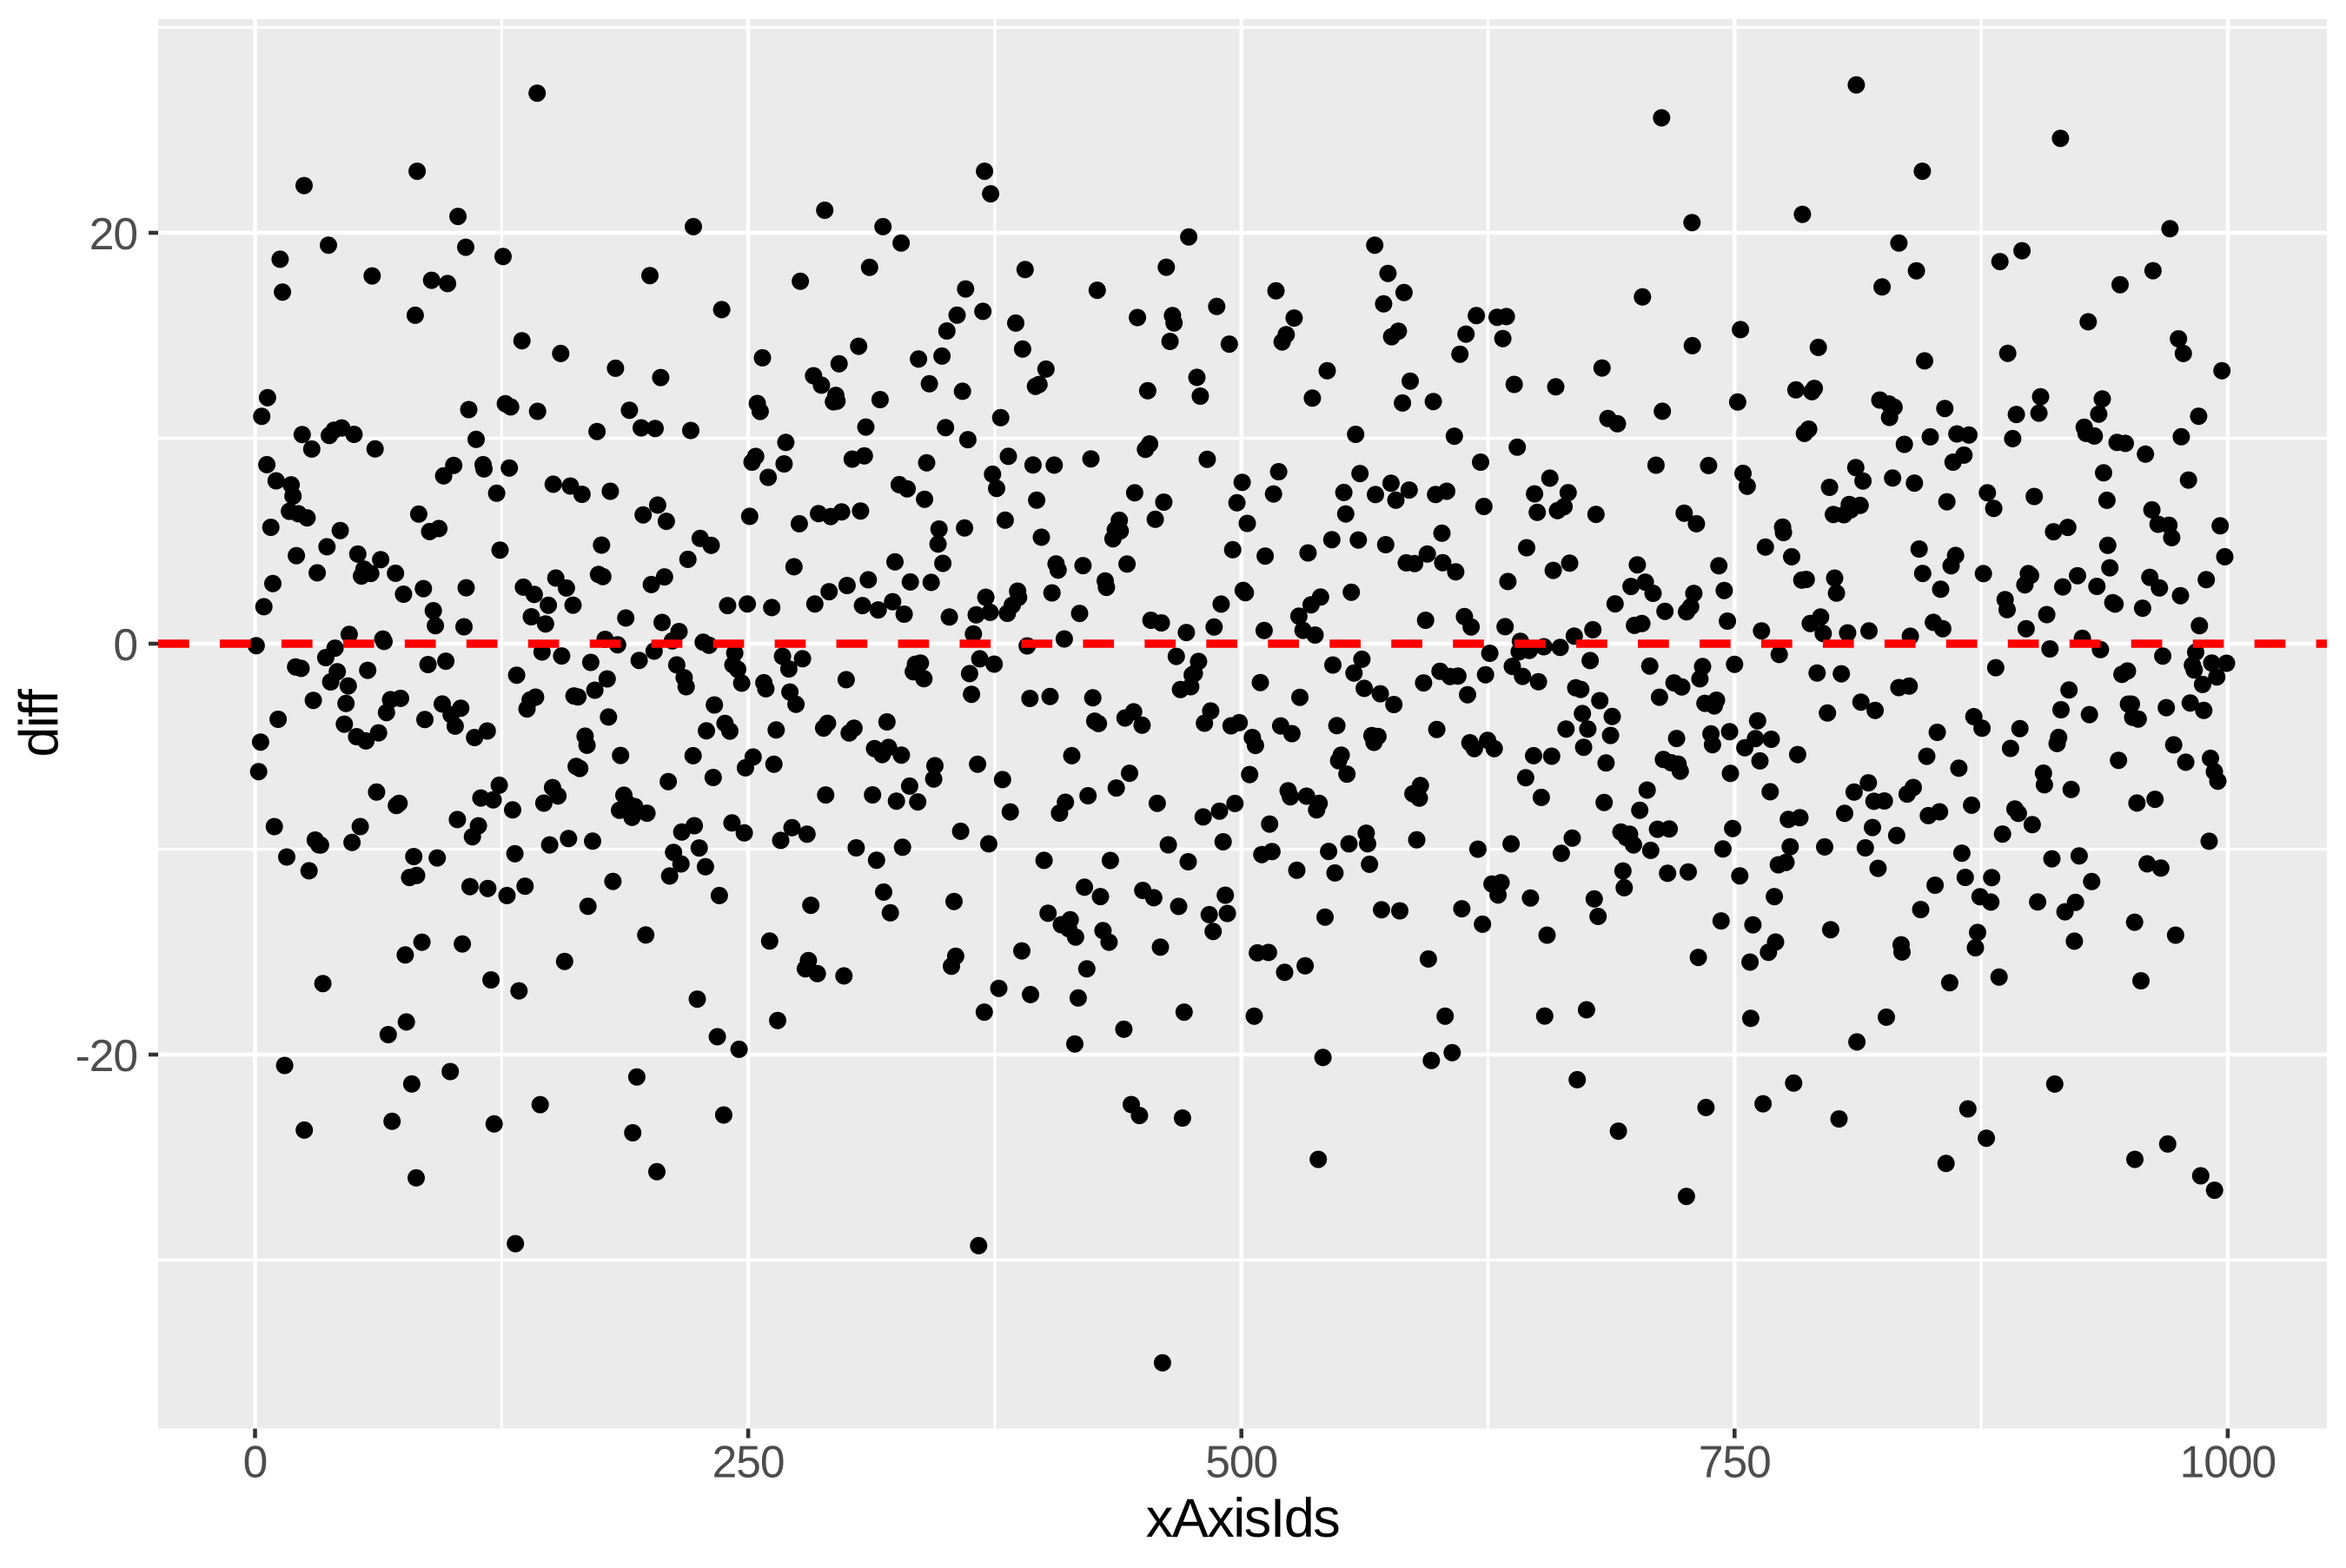 This screenshot has height=1568, width=2346. What do you see at coordinates (113, 233) in the screenshot?
I see `svg-text: 20` at bounding box center [113, 233].